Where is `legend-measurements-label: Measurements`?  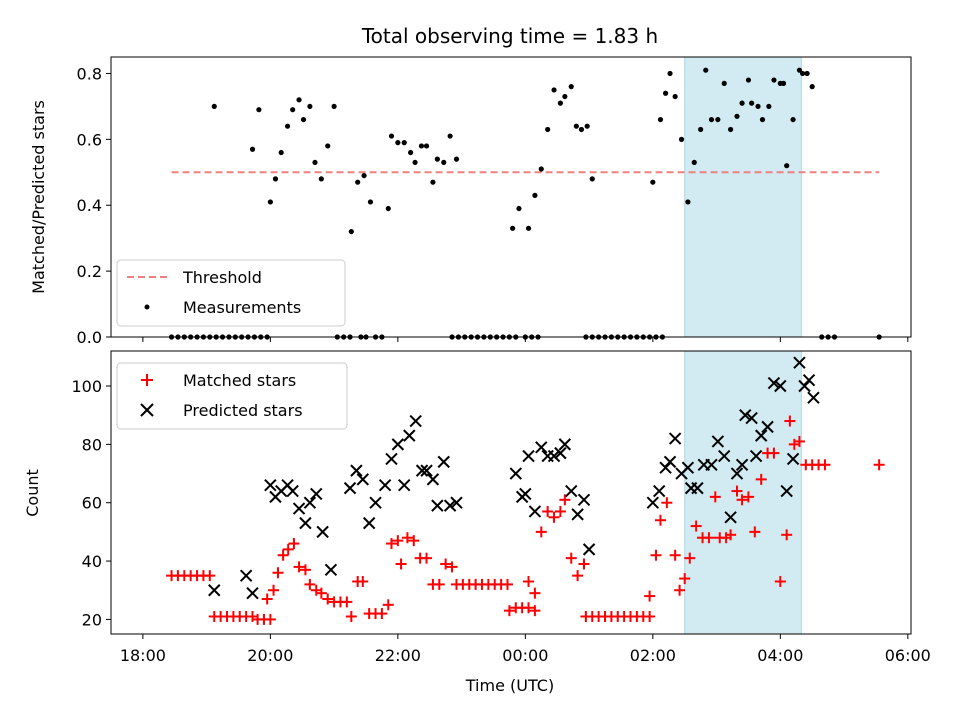
legend-measurements-label: Measurements is located at coordinates (242, 307).